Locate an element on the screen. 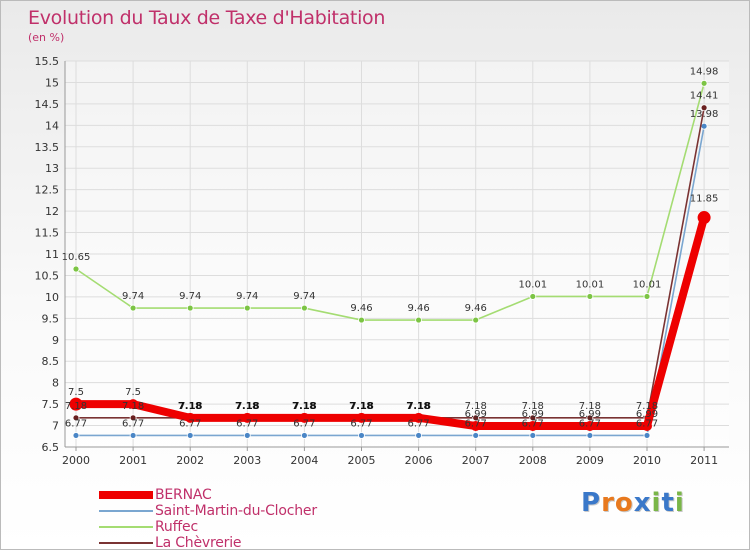  y-tick-label: 14.5 is located at coordinates (47, 104).